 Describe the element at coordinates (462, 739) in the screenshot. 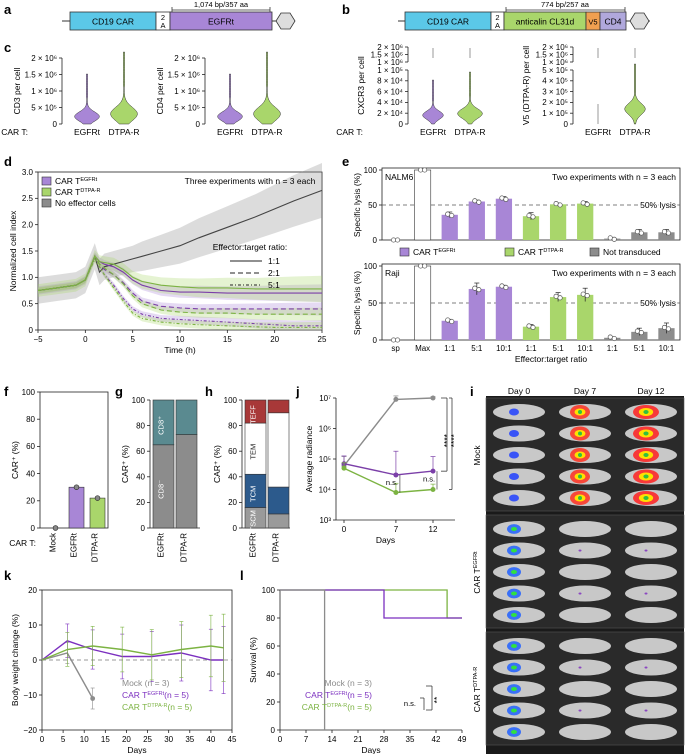

I see `x-tick-label: 49` at that location.